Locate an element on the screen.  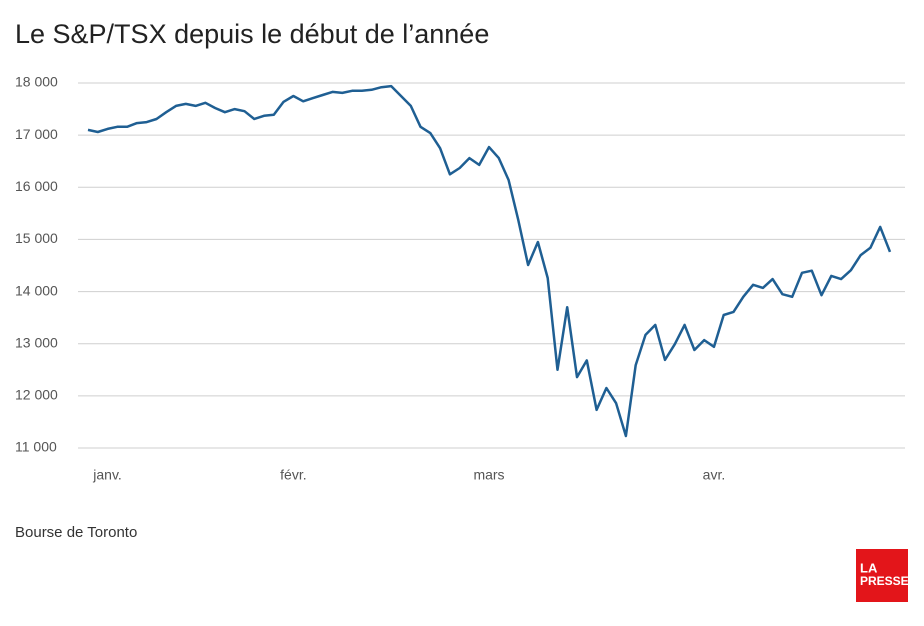
y-tick-label: 12 000 is located at coordinates (36, 395).